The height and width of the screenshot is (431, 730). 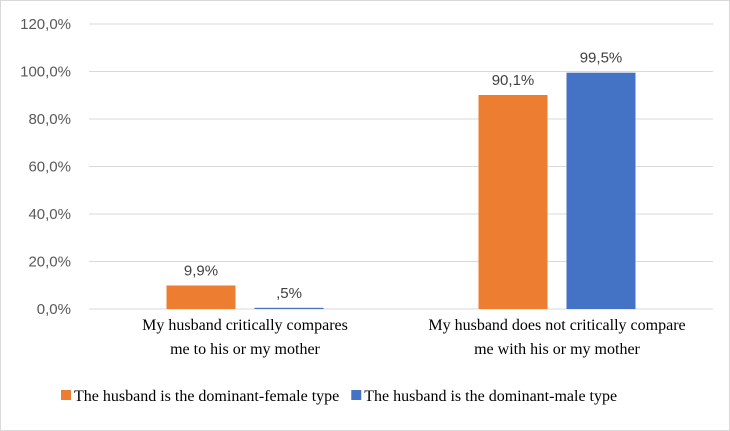 What do you see at coordinates (245, 325) in the screenshot?
I see `category-label: My husband critically compares` at bounding box center [245, 325].